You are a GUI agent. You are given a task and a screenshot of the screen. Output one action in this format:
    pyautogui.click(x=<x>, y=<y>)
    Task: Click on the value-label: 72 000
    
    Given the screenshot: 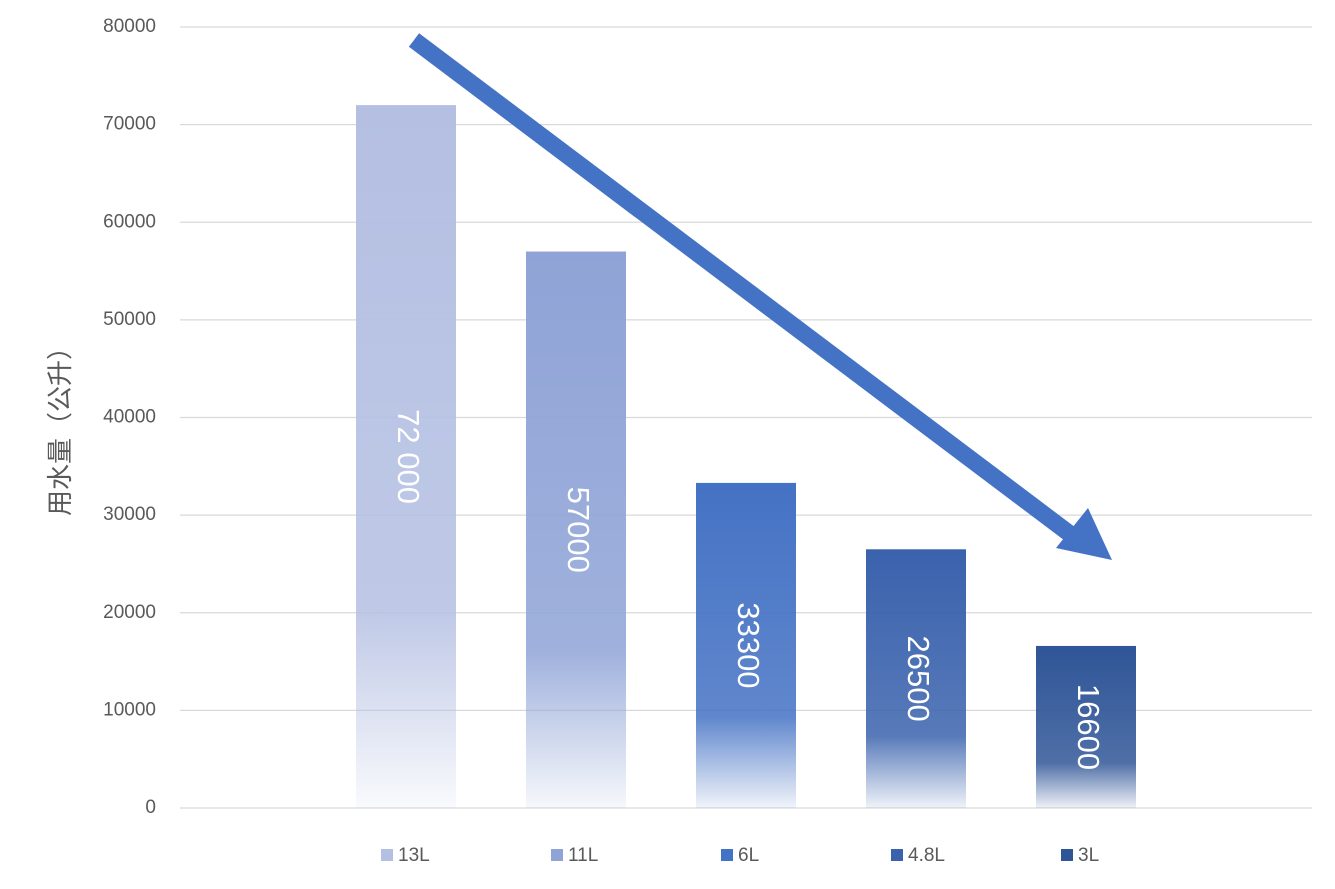 What is the action you would take?
    pyautogui.click(x=408, y=456)
    